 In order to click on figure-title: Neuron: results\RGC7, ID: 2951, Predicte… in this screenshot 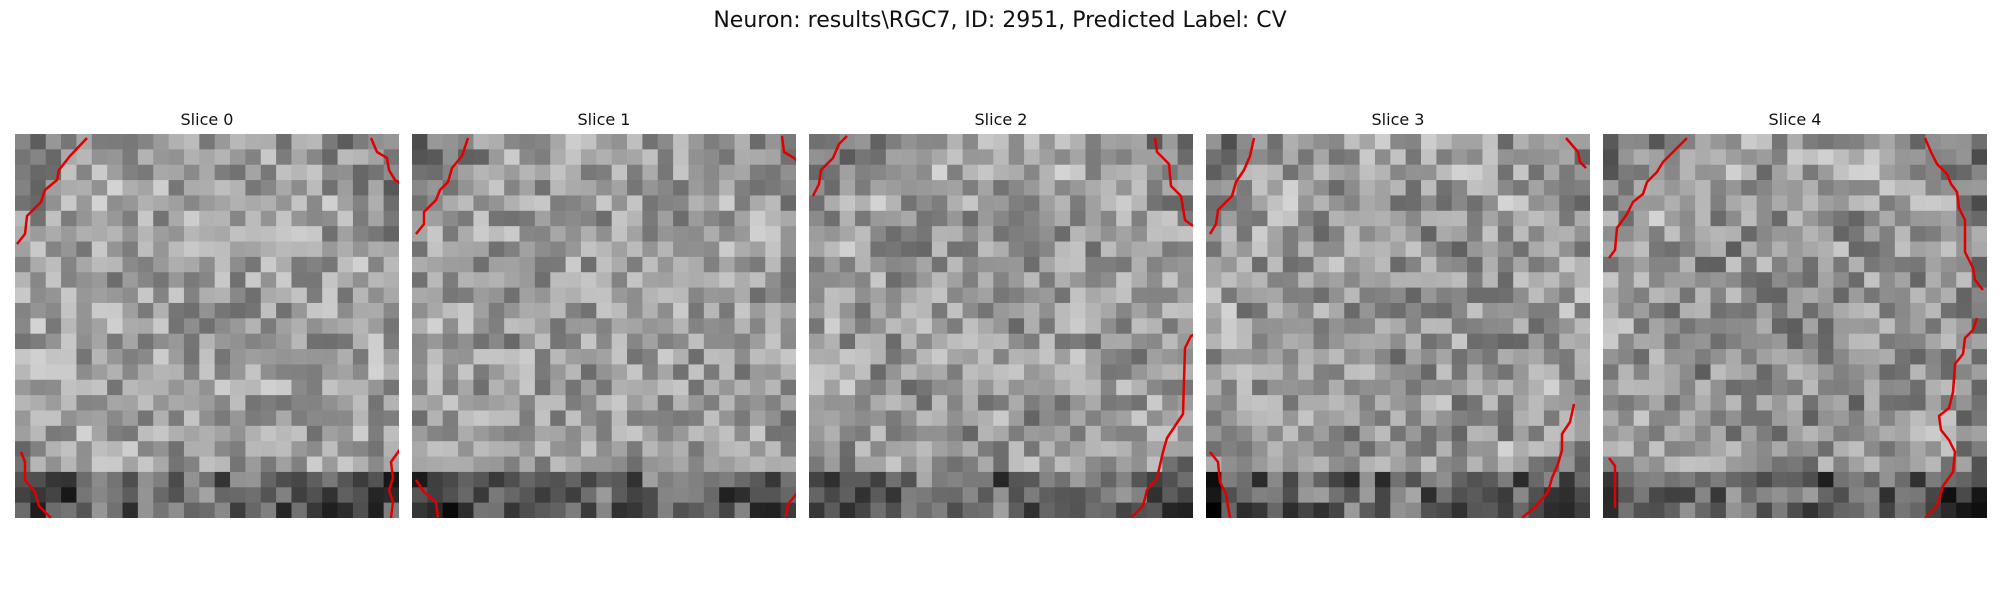, I will do `click(1000, 20)`.